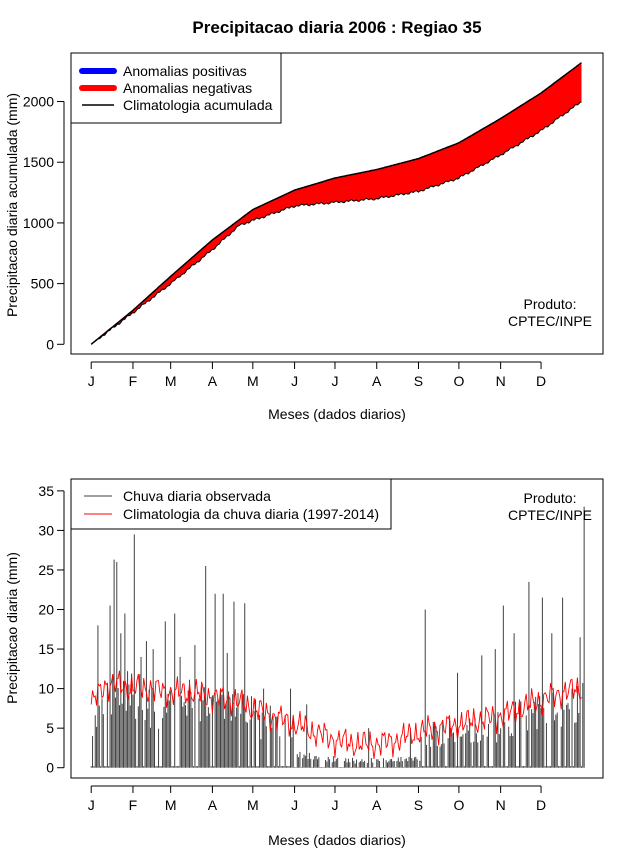 This screenshot has height=850, width=640. What do you see at coordinates (38, 102) in the screenshot?
I see `y-tick-label: 2000` at bounding box center [38, 102].